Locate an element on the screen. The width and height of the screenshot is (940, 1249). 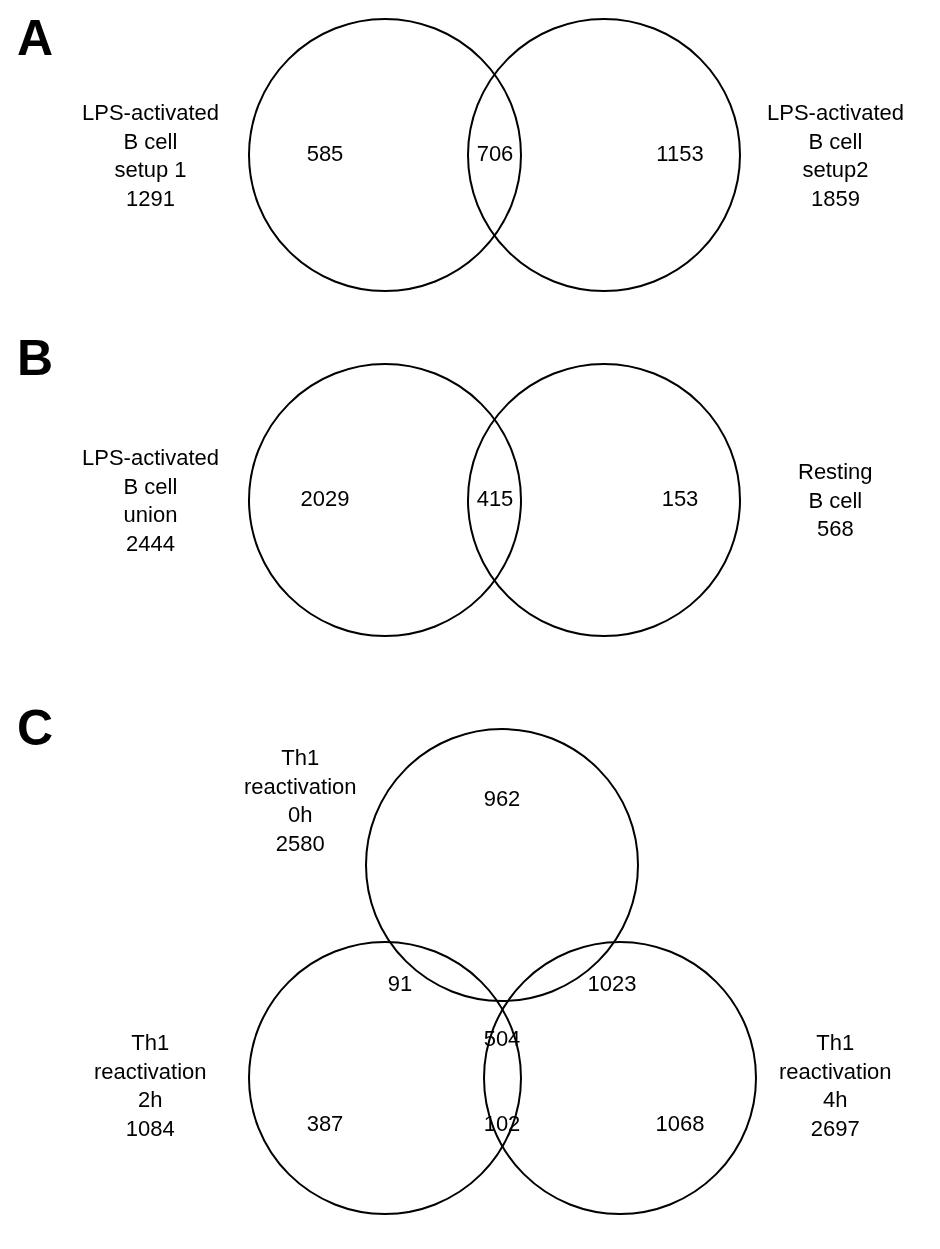
data-label: 1153 is located at coordinates (680, 153).